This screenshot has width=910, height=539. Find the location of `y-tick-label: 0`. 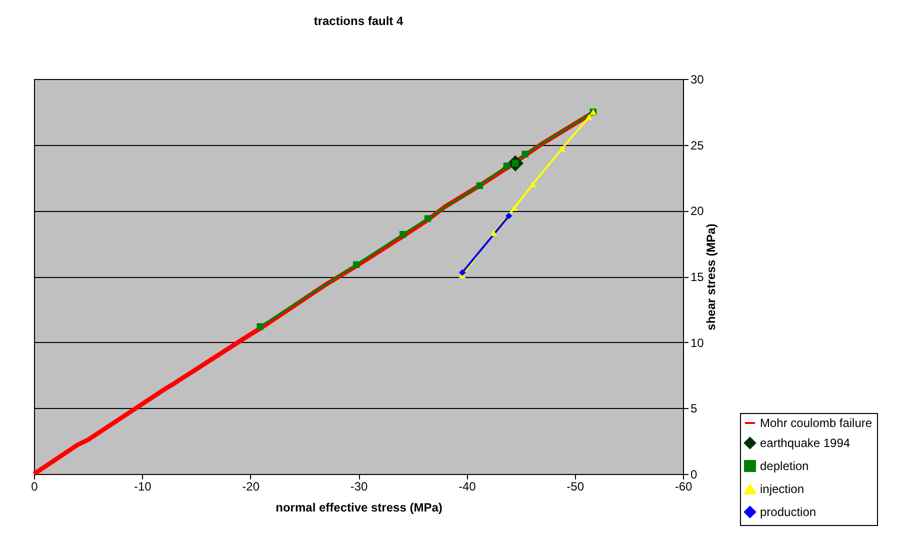

y-tick-label: 0 is located at coordinates (694, 475).